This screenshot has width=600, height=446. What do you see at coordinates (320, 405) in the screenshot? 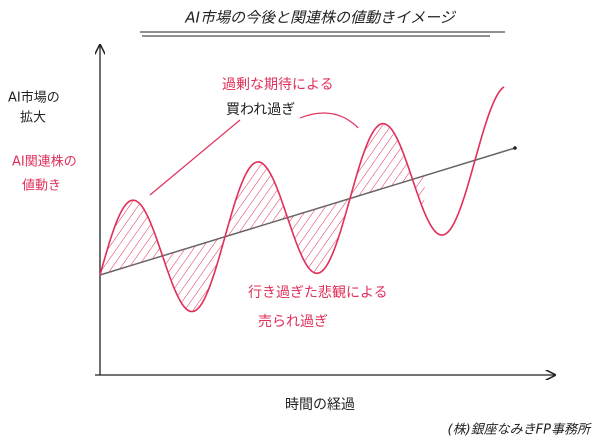
I see `x-axis-label: 時間の経過` at bounding box center [320, 405].